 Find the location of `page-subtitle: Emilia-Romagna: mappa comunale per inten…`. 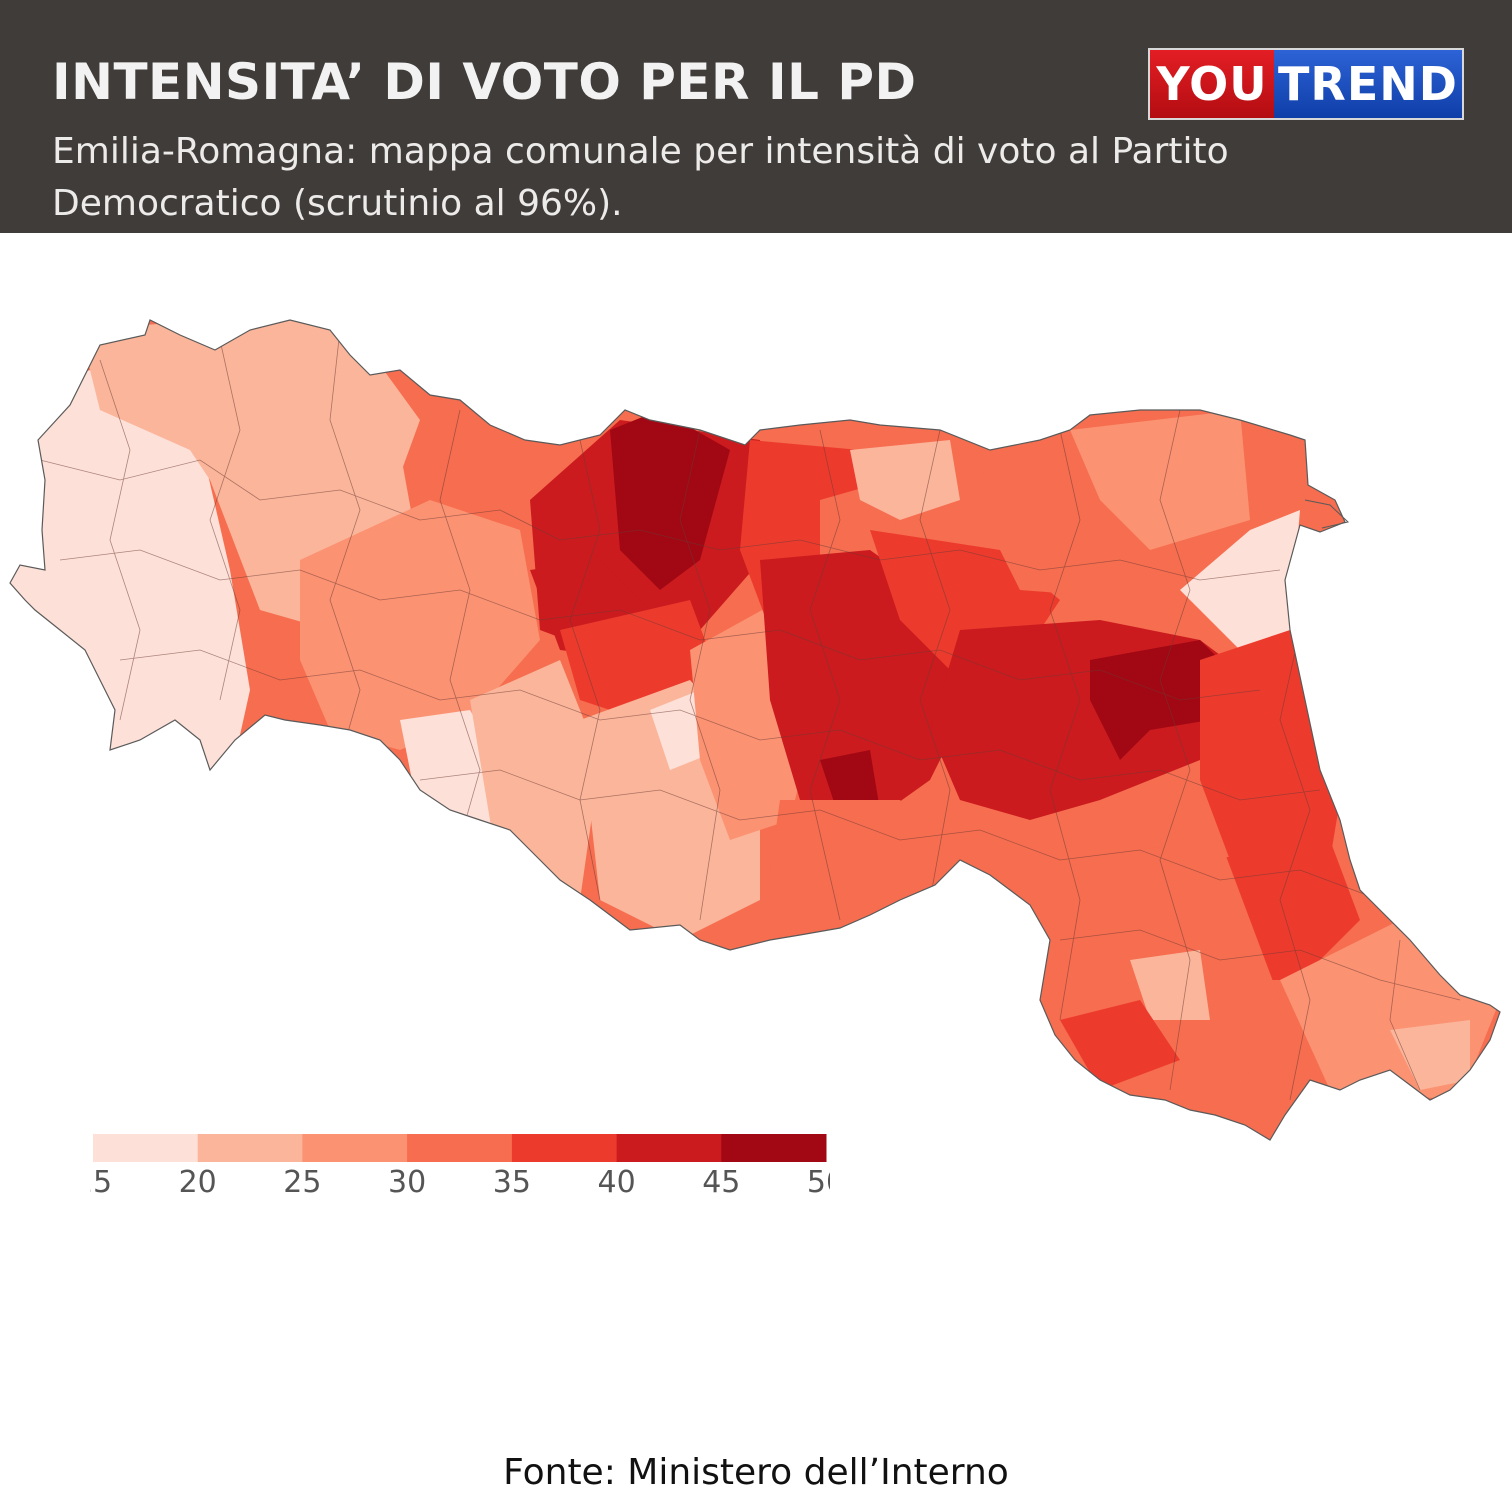

page-subtitle: Emilia-Romagna: mappa comunale per inten… is located at coordinates (640, 177).